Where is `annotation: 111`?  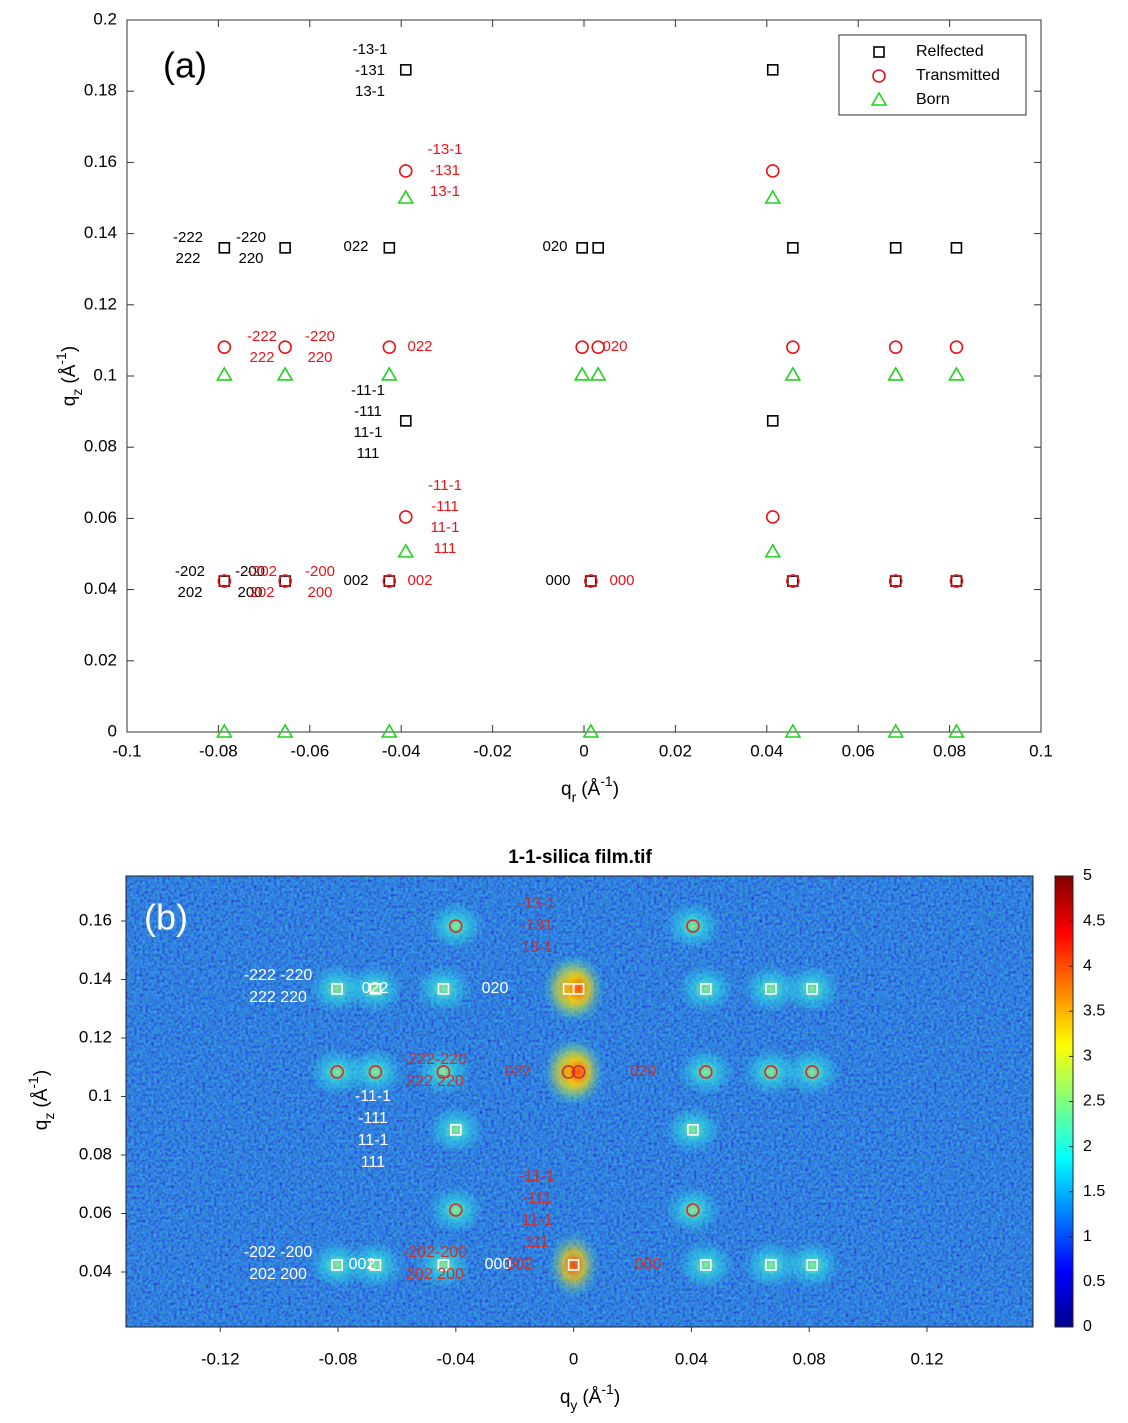
annotation: 111 is located at coordinates (537, 1242).